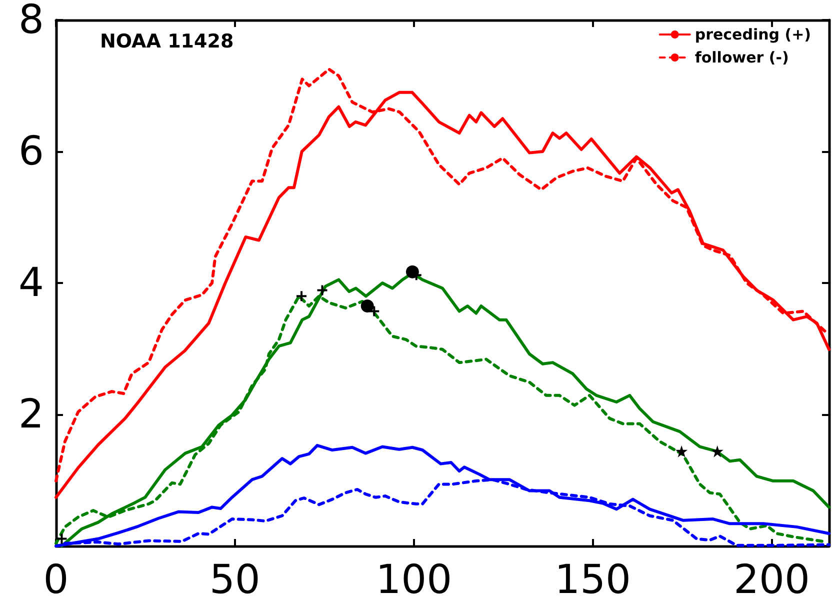 This screenshot has width=836, height=605. I want to click on y-tick-label: 2, so click(31, 415).